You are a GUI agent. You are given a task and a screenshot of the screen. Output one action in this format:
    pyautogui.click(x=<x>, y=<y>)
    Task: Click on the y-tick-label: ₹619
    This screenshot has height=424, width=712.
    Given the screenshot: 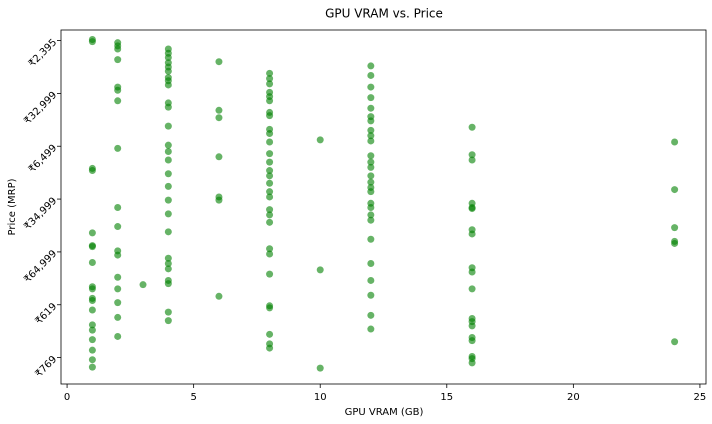 What is the action you would take?
    pyautogui.click(x=46, y=314)
    